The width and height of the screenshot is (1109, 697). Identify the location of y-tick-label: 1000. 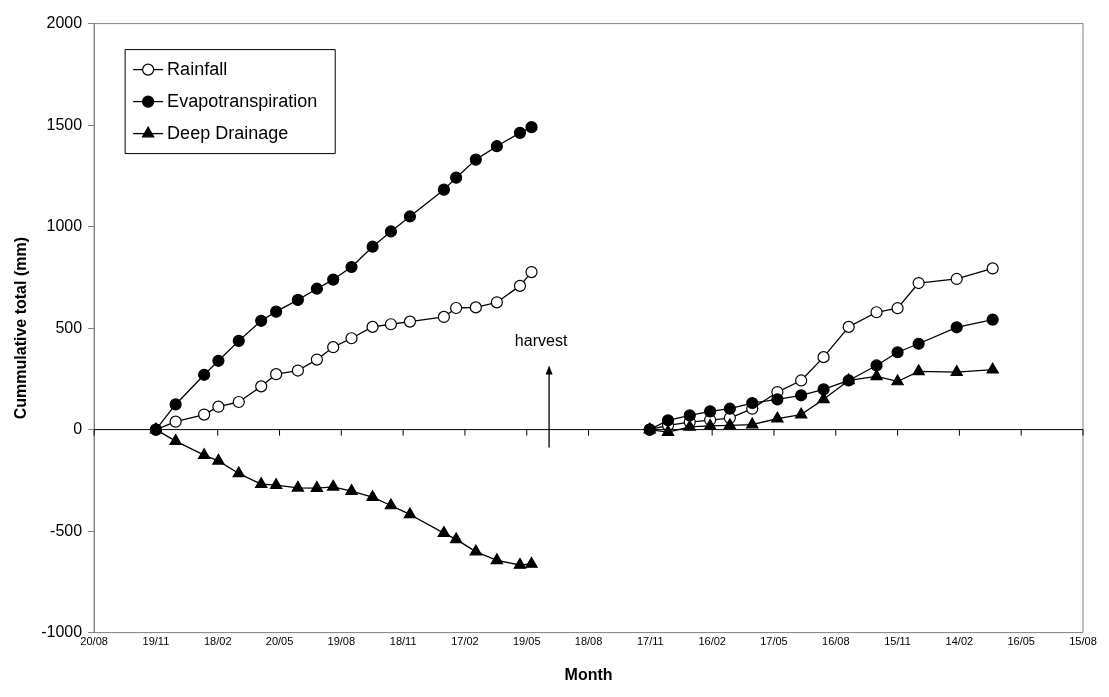
(64, 226).